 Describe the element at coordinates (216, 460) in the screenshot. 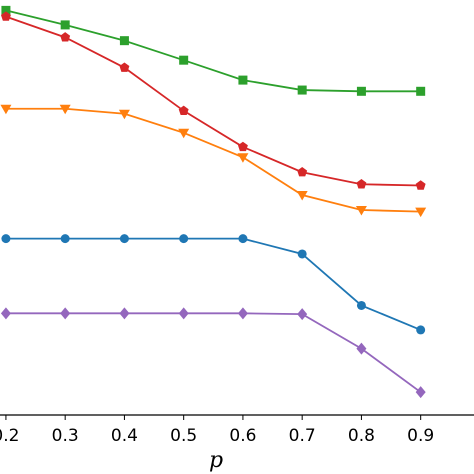

I see `x-axis-label: p` at that location.